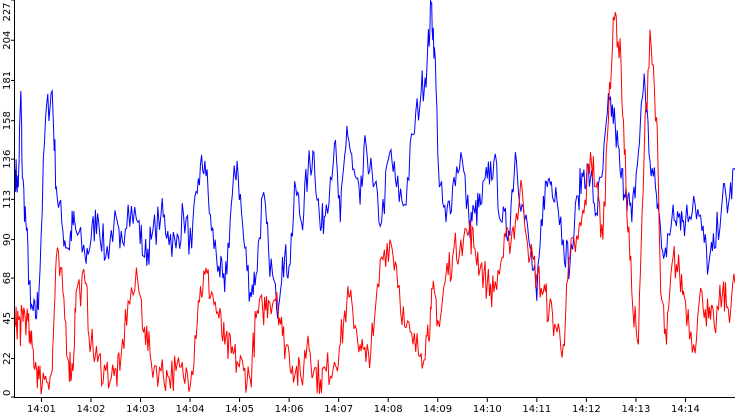 The height and width of the screenshot is (415, 735). What do you see at coordinates (41, 409) in the screenshot?
I see `x-tick-label: 14:01` at bounding box center [41, 409].